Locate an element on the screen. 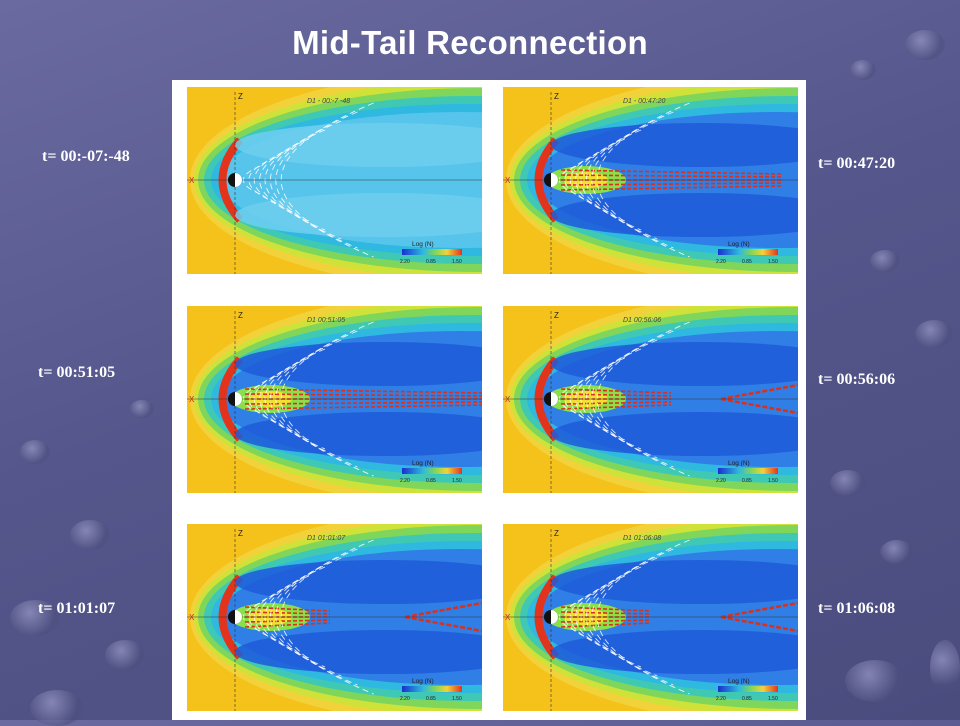  time-label-panel-2: t= 00:47:20 is located at coordinates (857, 163).